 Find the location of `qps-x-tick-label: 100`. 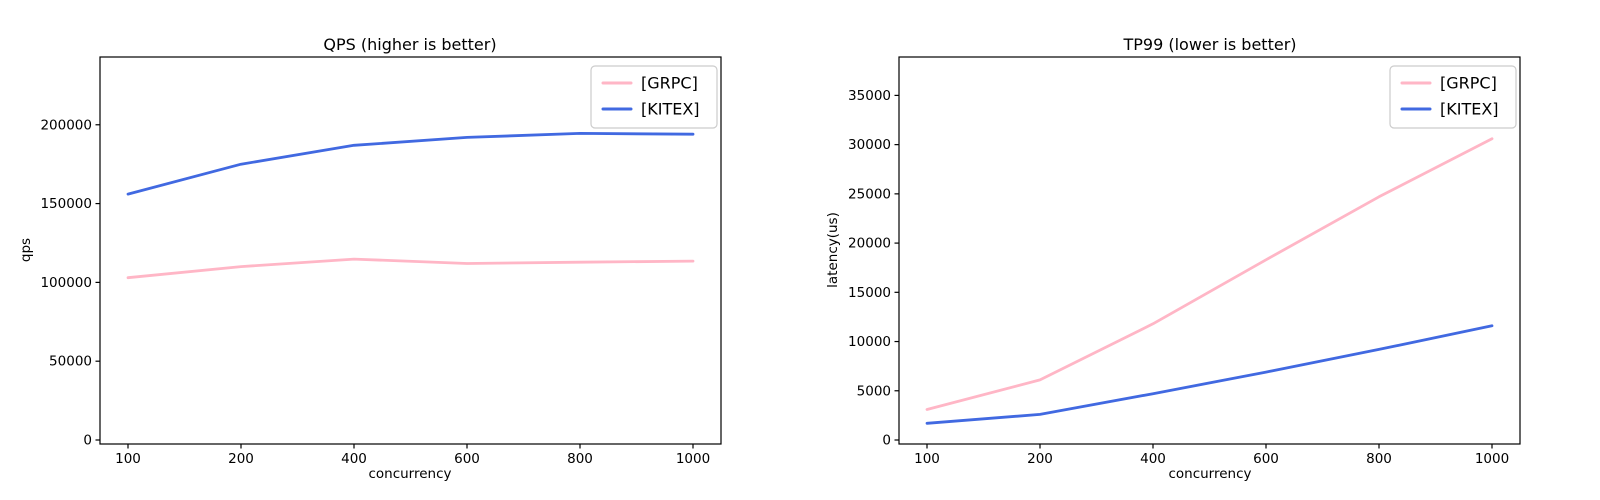

qps-x-tick-label: 100 is located at coordinates (128, 459).